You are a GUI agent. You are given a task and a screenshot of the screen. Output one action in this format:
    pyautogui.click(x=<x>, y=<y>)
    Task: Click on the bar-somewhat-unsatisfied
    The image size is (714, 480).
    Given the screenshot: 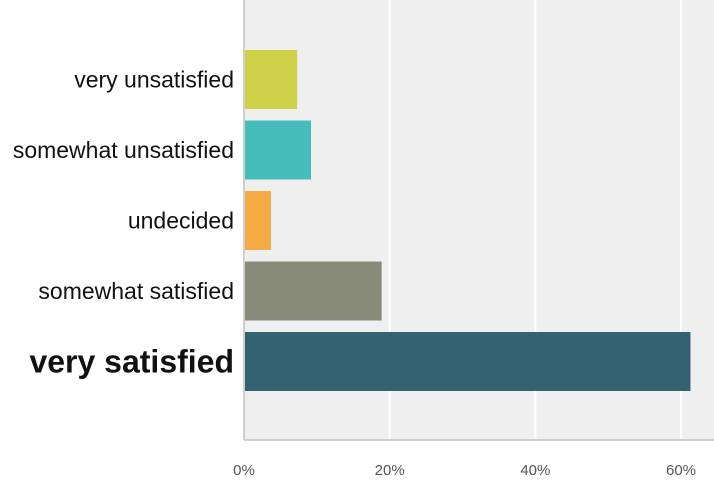 What is the action you would take?
    pyautogui.click(x=278, y=150)
    